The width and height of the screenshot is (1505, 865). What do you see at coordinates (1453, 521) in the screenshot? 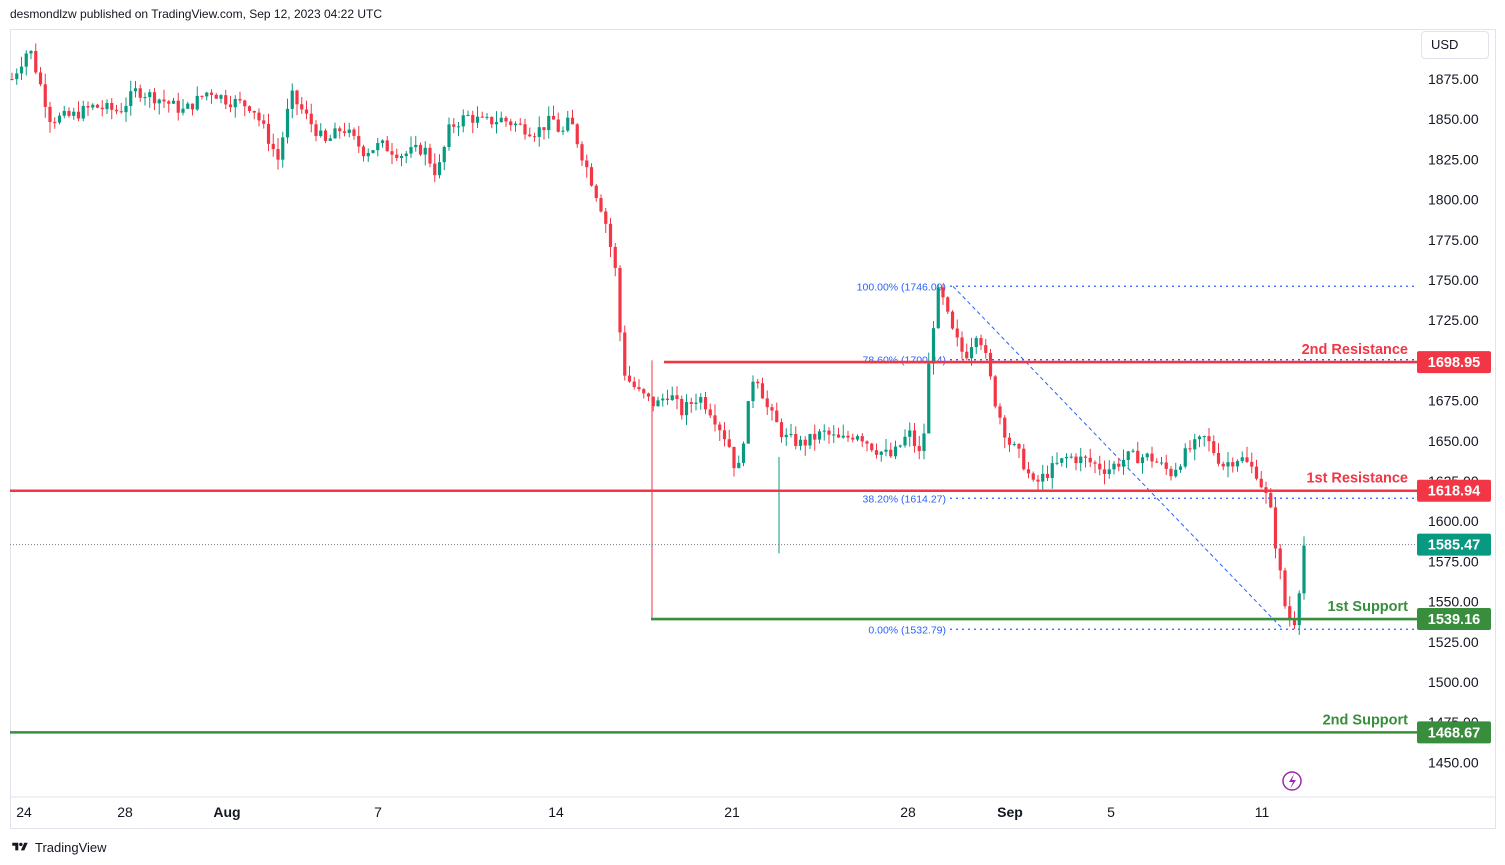
I see `y-tick-label: 1600.00` at bounding box center [1453, 521].